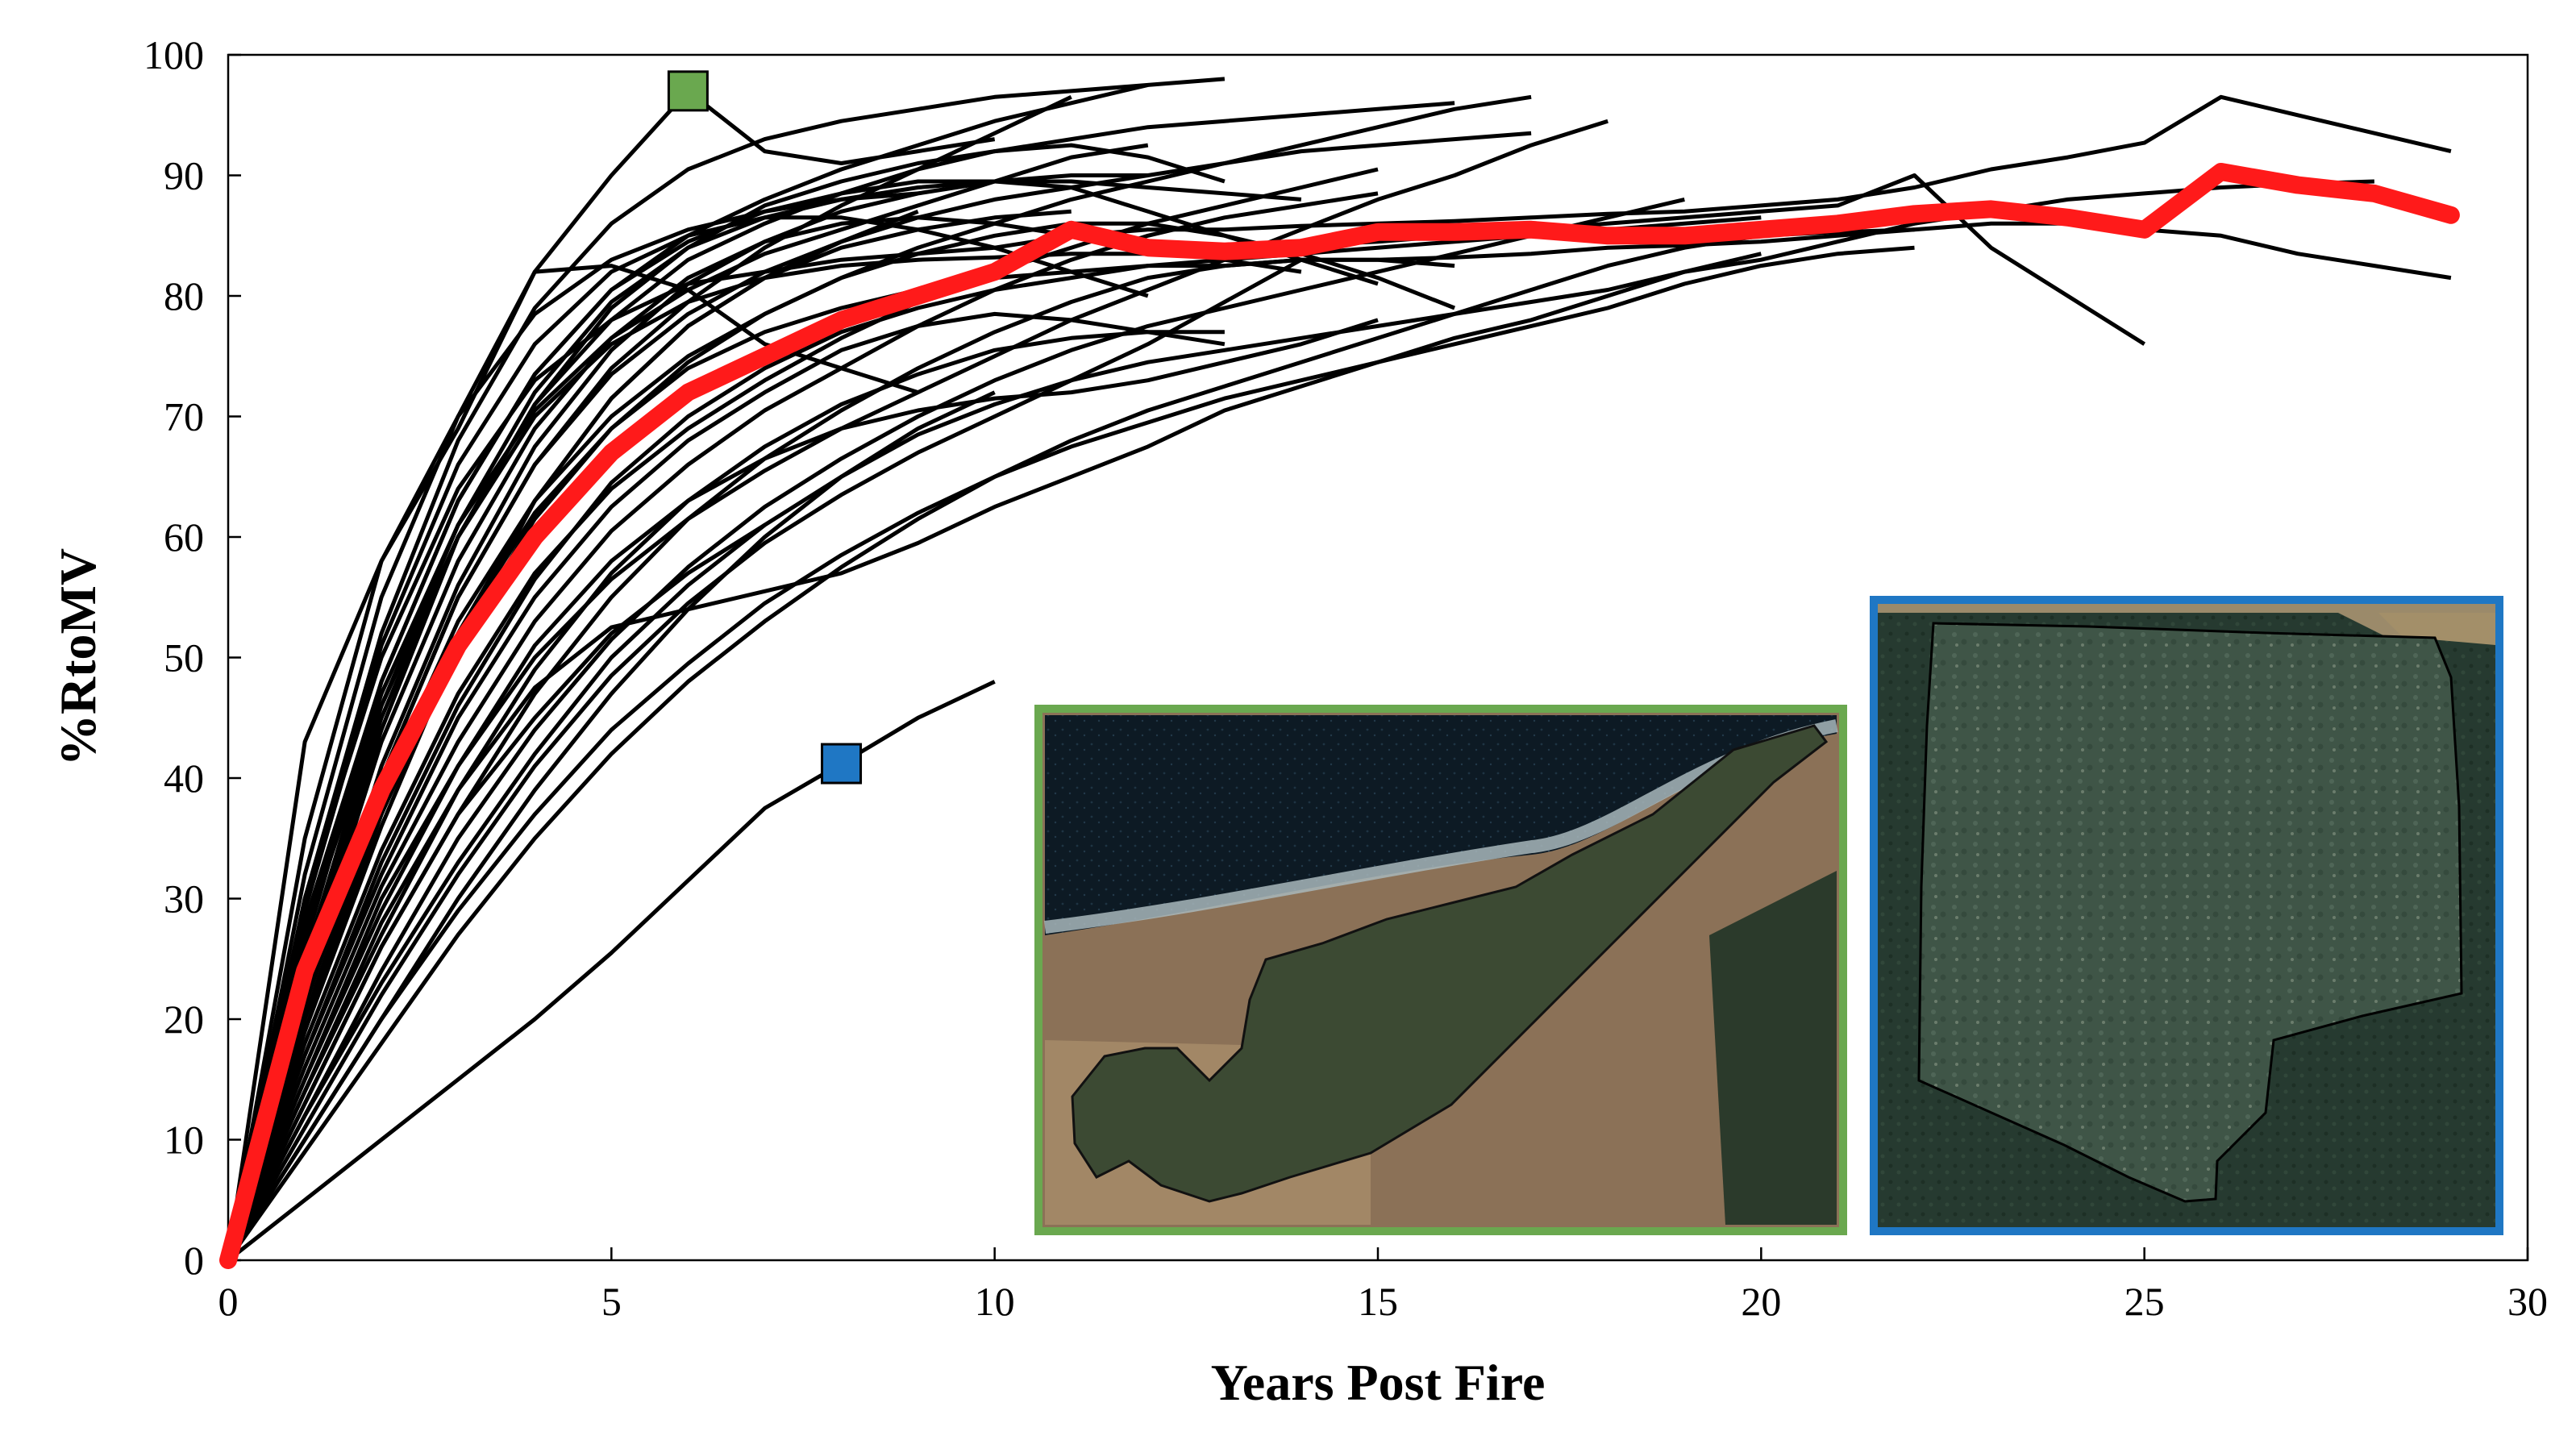 The image size is (2576, 1436). What do you see at coordinates (78, 657) in the screenshot?
I see `y-axis-title: %RtoMV` at bounding box center [78, 657].